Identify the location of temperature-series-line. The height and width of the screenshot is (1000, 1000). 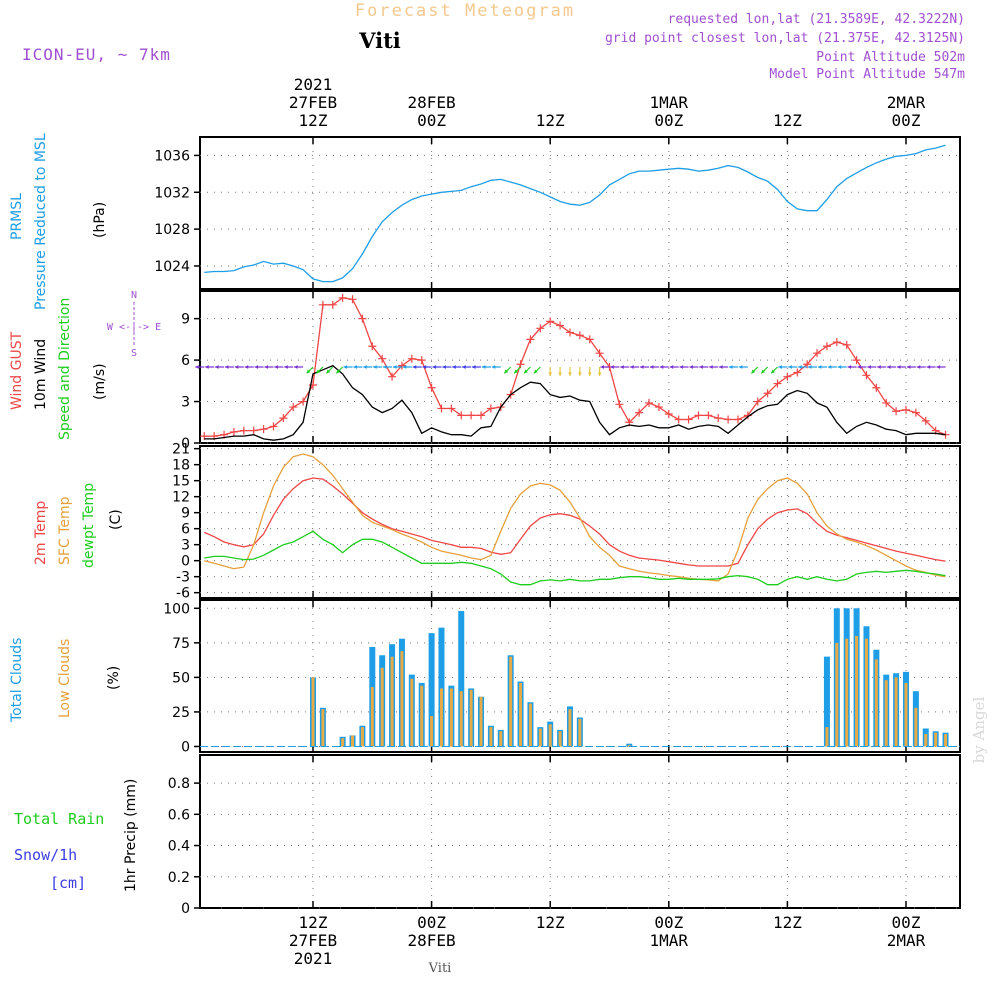
(575, 522).